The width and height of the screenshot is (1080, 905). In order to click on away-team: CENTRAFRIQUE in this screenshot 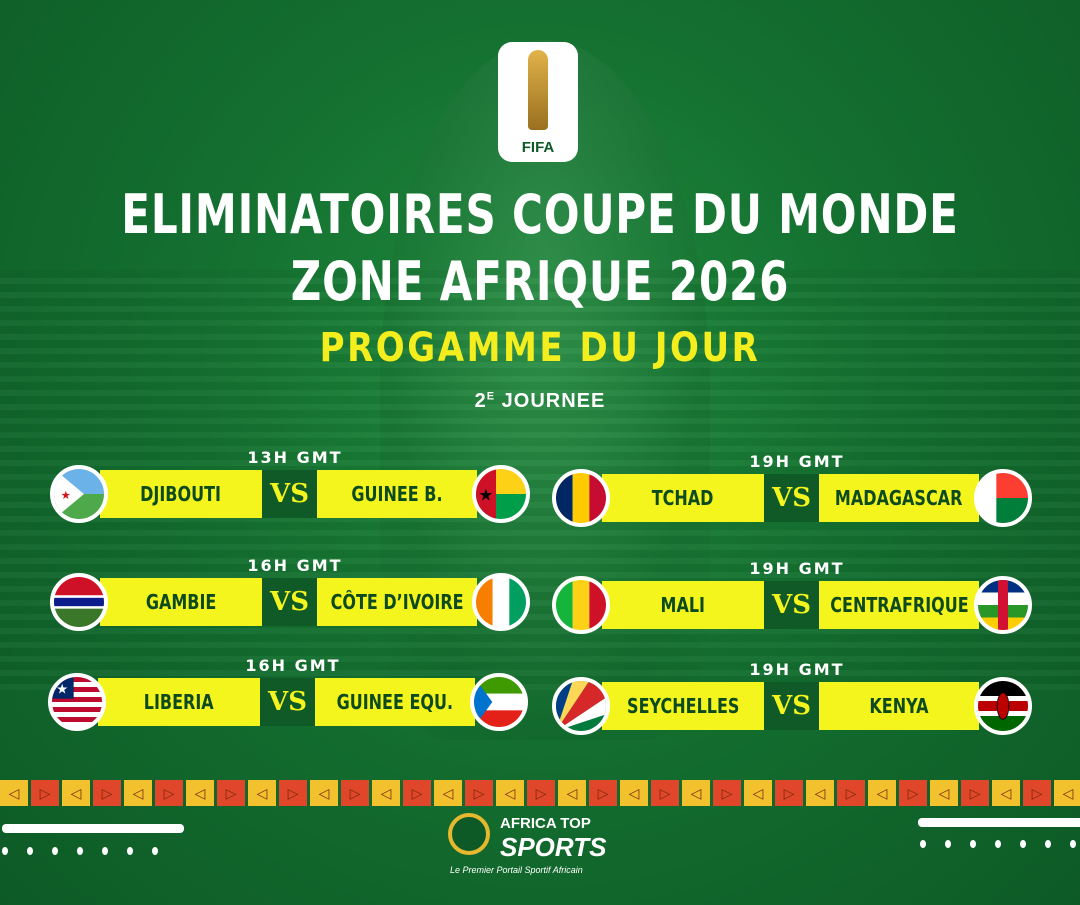, I will do `click(899, 605)`.